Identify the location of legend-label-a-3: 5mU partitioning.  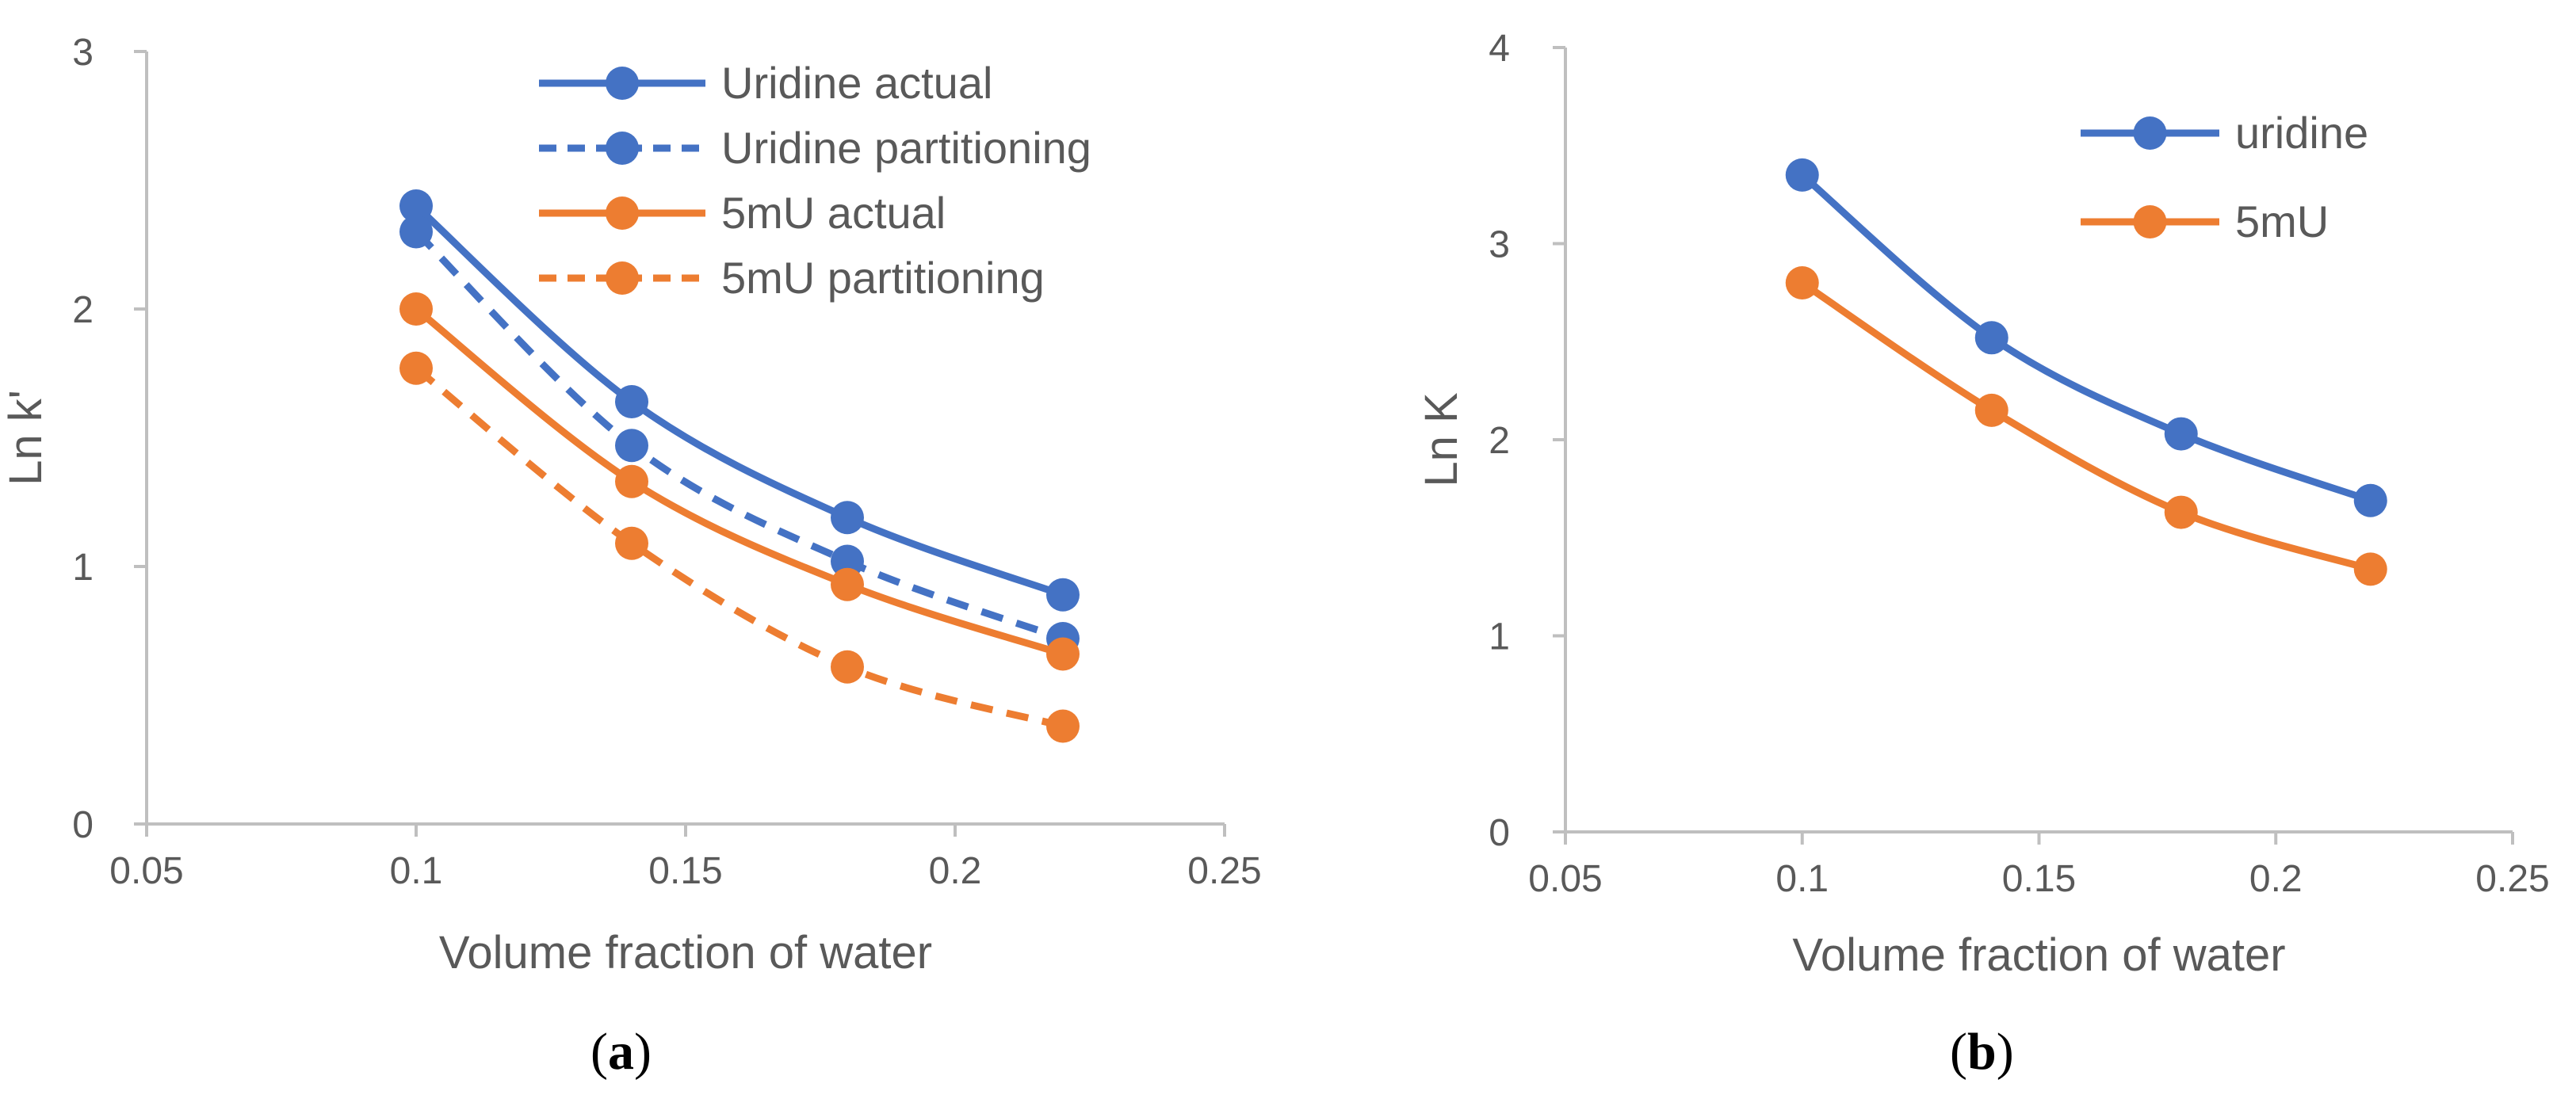
(883, 278).